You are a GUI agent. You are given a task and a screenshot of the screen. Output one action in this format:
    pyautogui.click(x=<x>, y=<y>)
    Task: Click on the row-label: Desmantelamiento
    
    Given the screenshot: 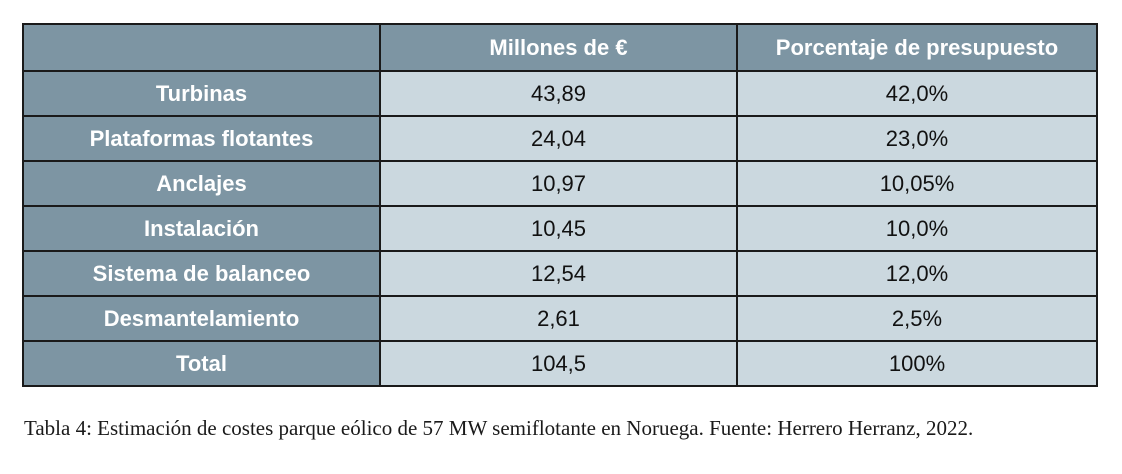 What is the action you would take?
    pyautogui.click(x=201, y=318)
    